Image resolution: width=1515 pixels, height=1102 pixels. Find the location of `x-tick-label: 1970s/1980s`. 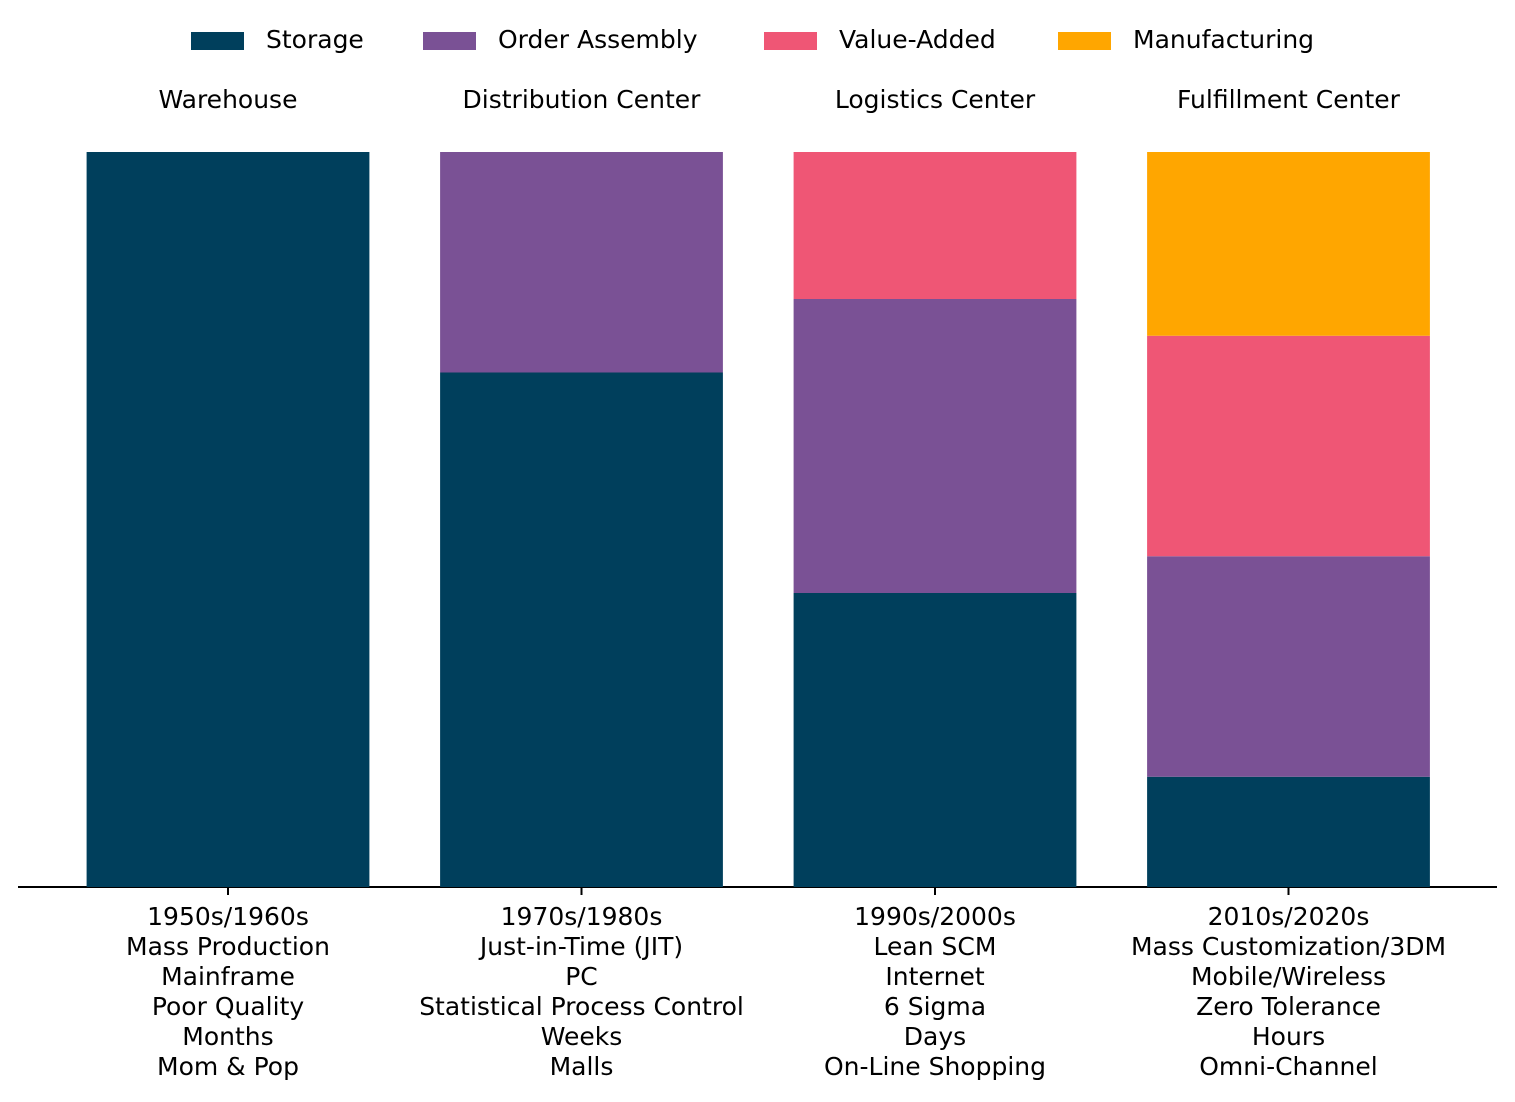

x-tick-label: 1970s/1980s is located at coordinates (582, 916).